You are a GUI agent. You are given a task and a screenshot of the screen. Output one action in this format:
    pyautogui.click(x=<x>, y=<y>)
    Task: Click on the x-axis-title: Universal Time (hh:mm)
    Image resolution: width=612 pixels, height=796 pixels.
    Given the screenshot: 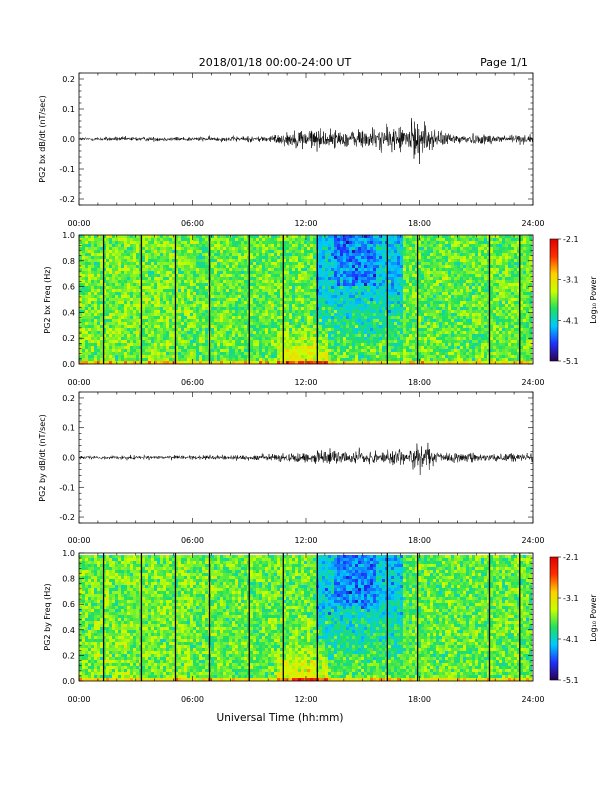 What is the action you would take?
    pyautogui.click(x=280, y=718)
    